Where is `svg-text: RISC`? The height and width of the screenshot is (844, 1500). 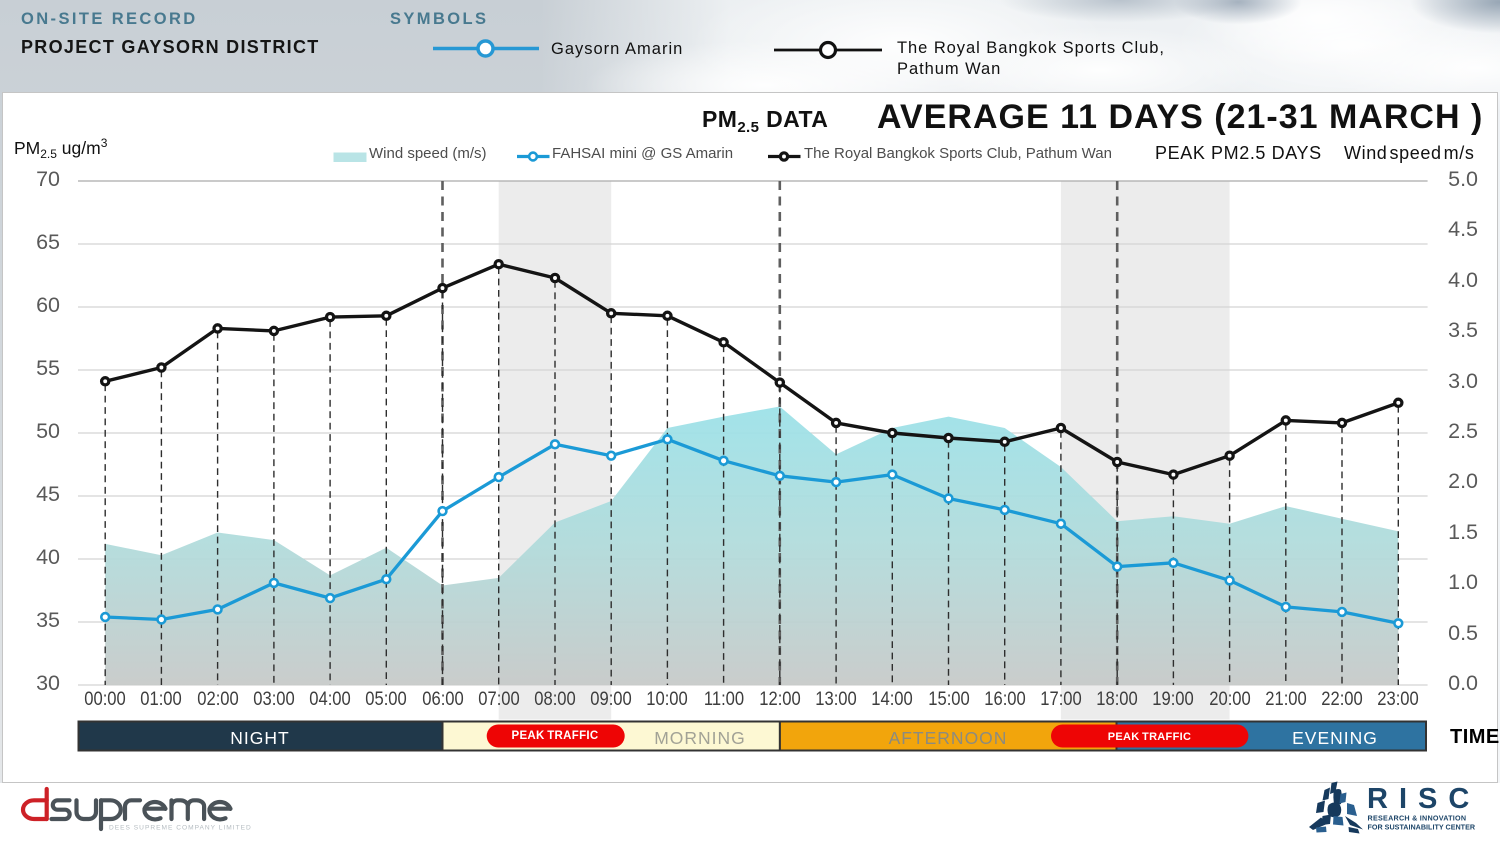 svg-text: RISC is located at coordinates (1423, 799).